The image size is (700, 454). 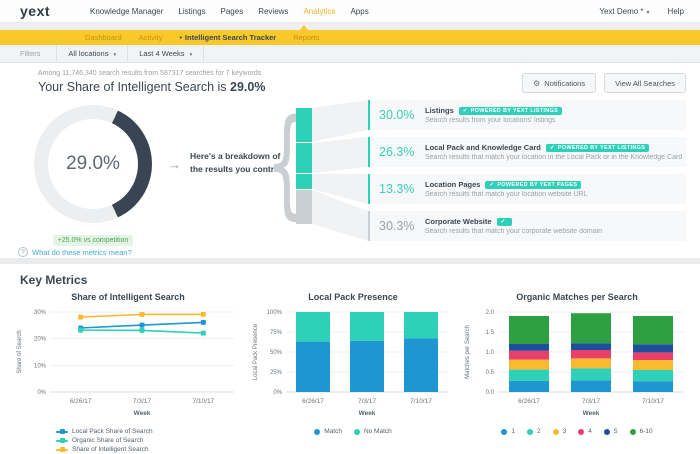 I want to click on row-title: Local Pack and Knowledge Card, so click(x=483, y=147).